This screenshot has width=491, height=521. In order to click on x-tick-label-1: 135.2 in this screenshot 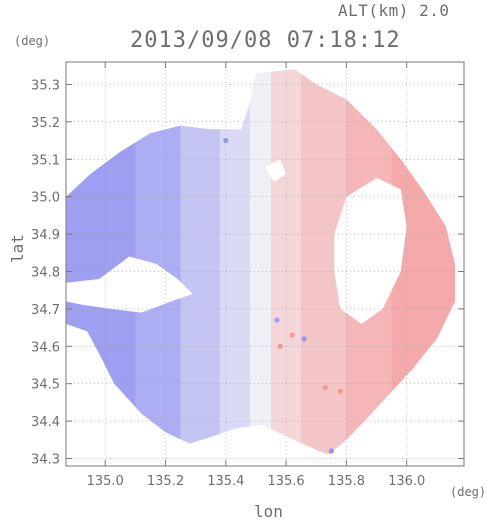, I will do `click(165, 481)`.